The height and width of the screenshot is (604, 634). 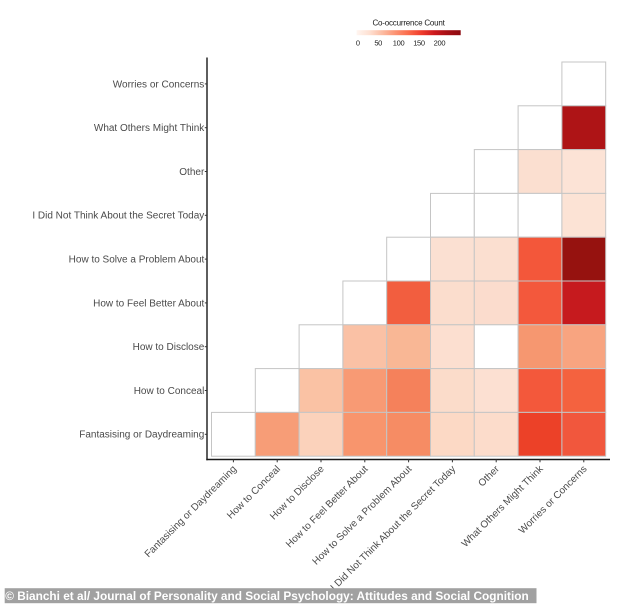 I want to click on svg-text: How to Feel Better About, so click(x=148, y=303).